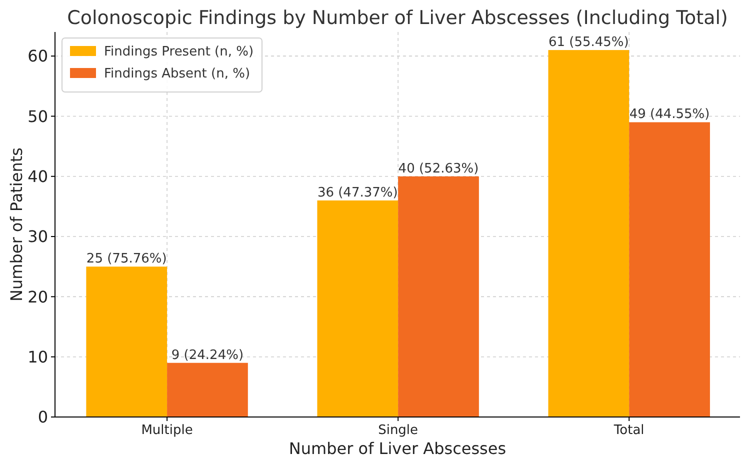  I want to click on y-tick-label: 10, so click(38, 356).